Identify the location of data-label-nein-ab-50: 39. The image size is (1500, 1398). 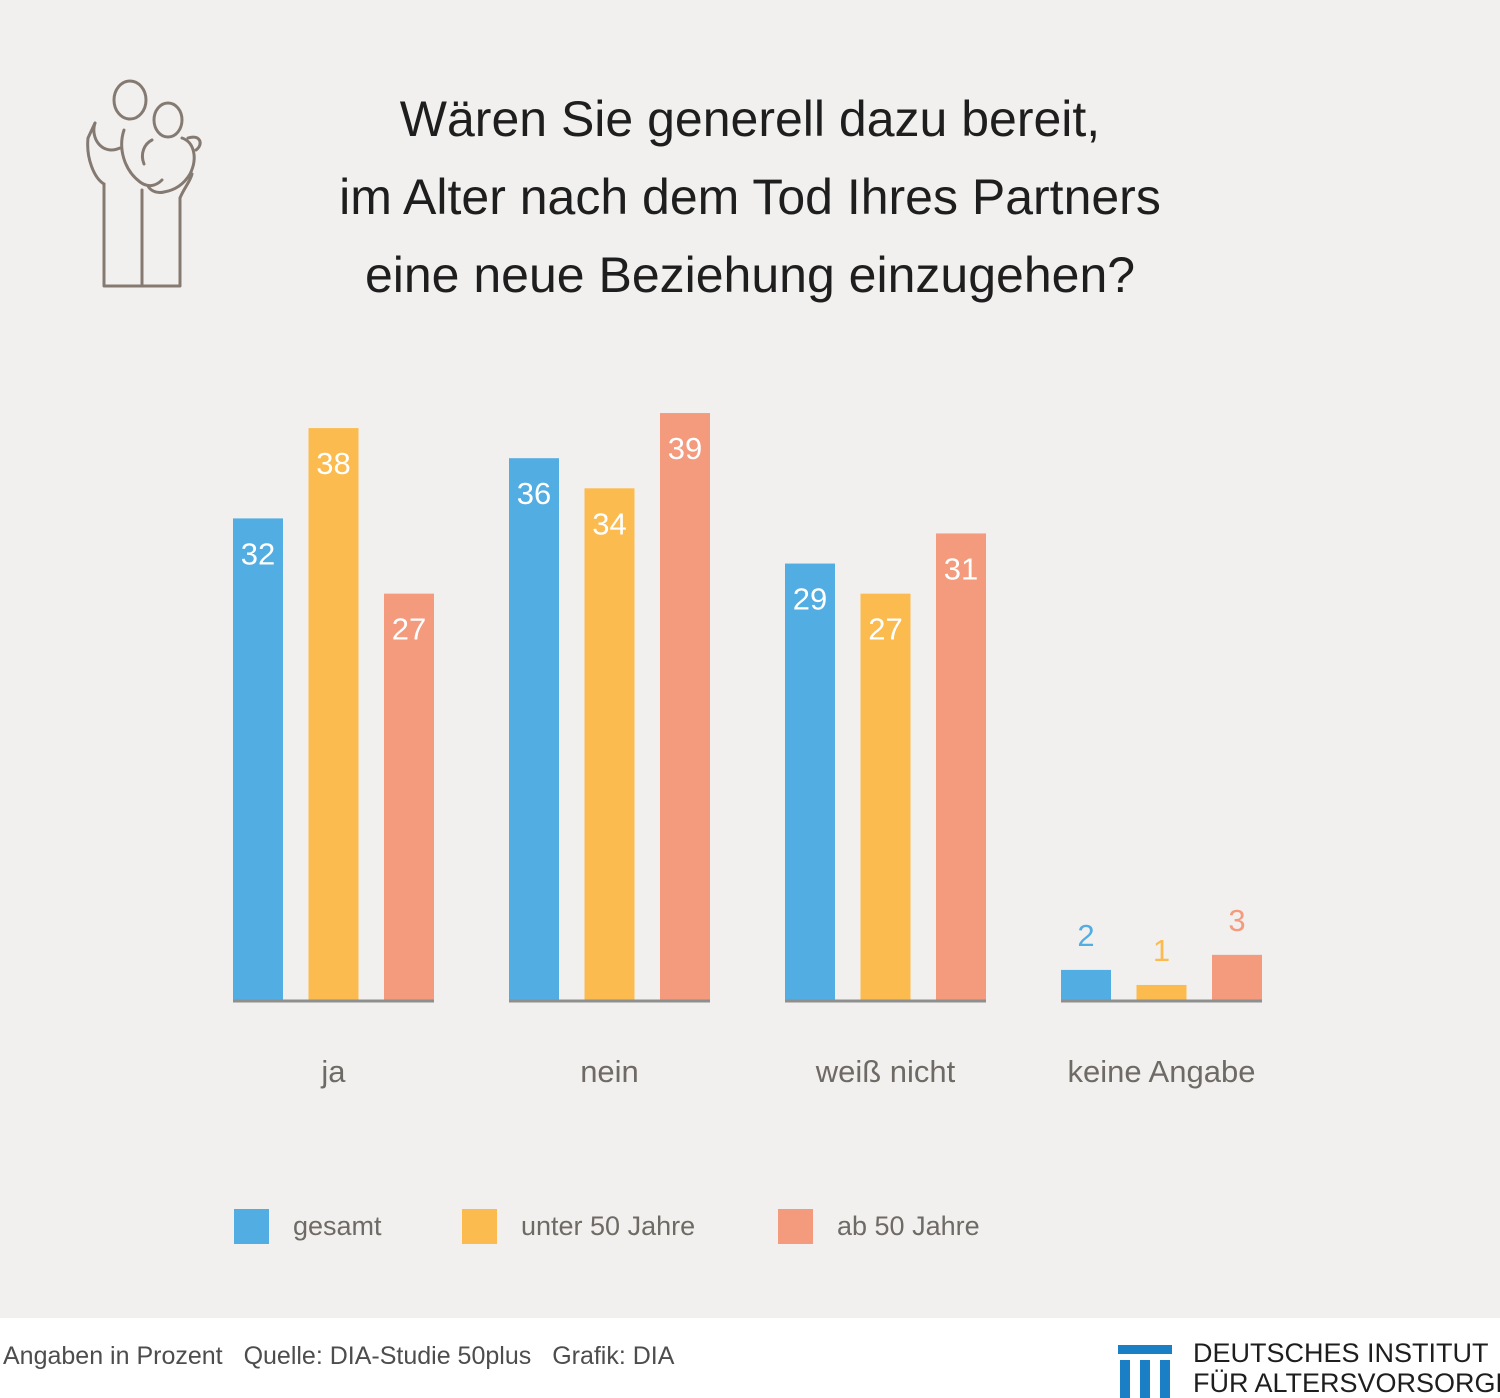
(685, 448).